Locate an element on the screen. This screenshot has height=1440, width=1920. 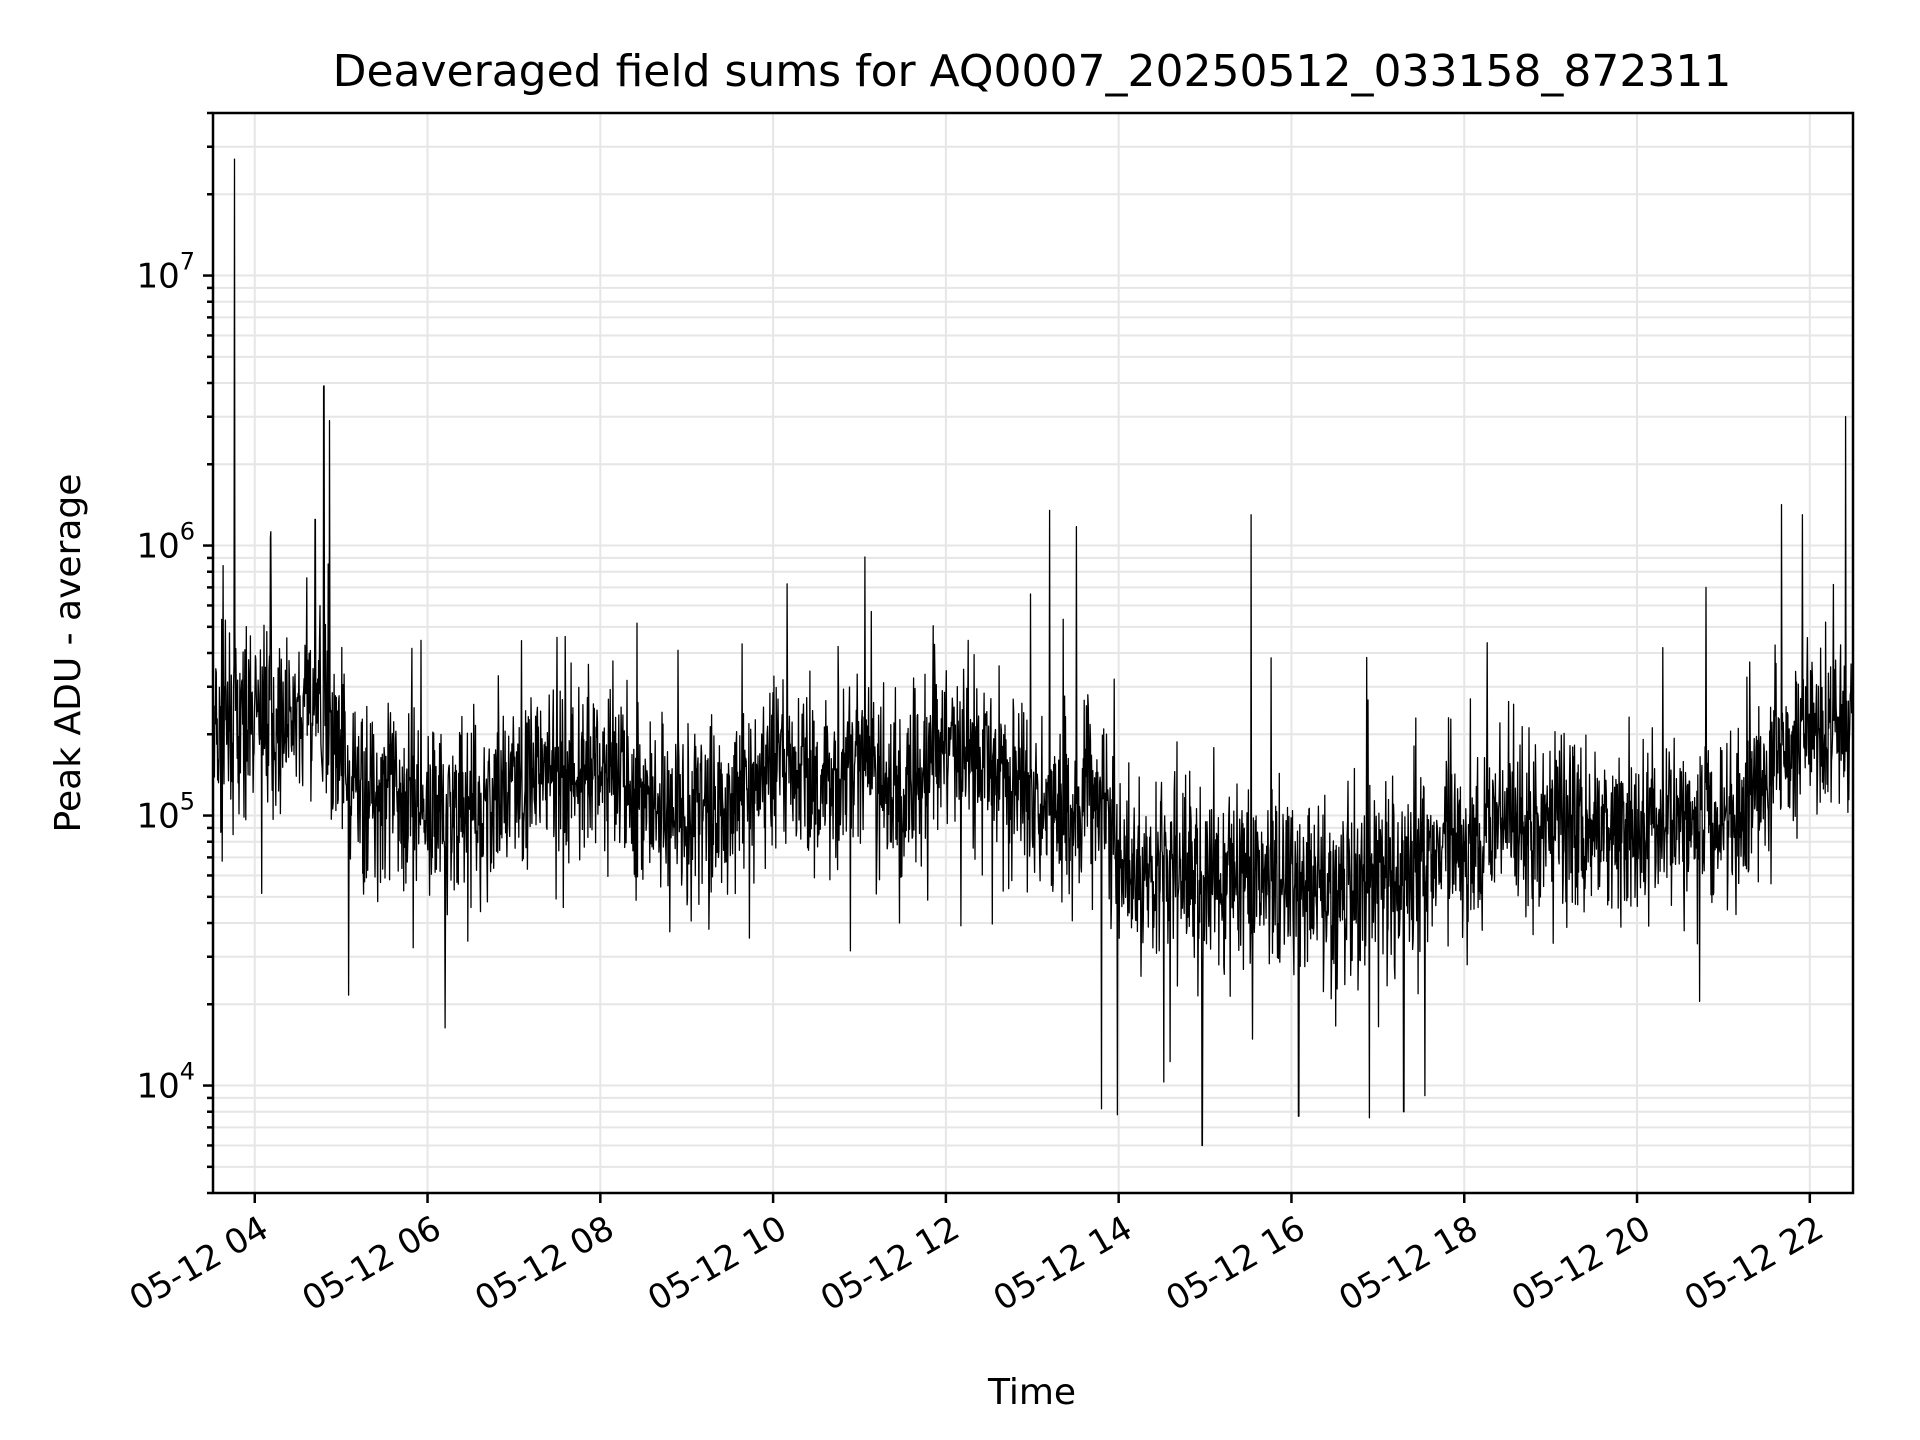
y-tick-exponent: 6 is located at coordinates (187, 532).